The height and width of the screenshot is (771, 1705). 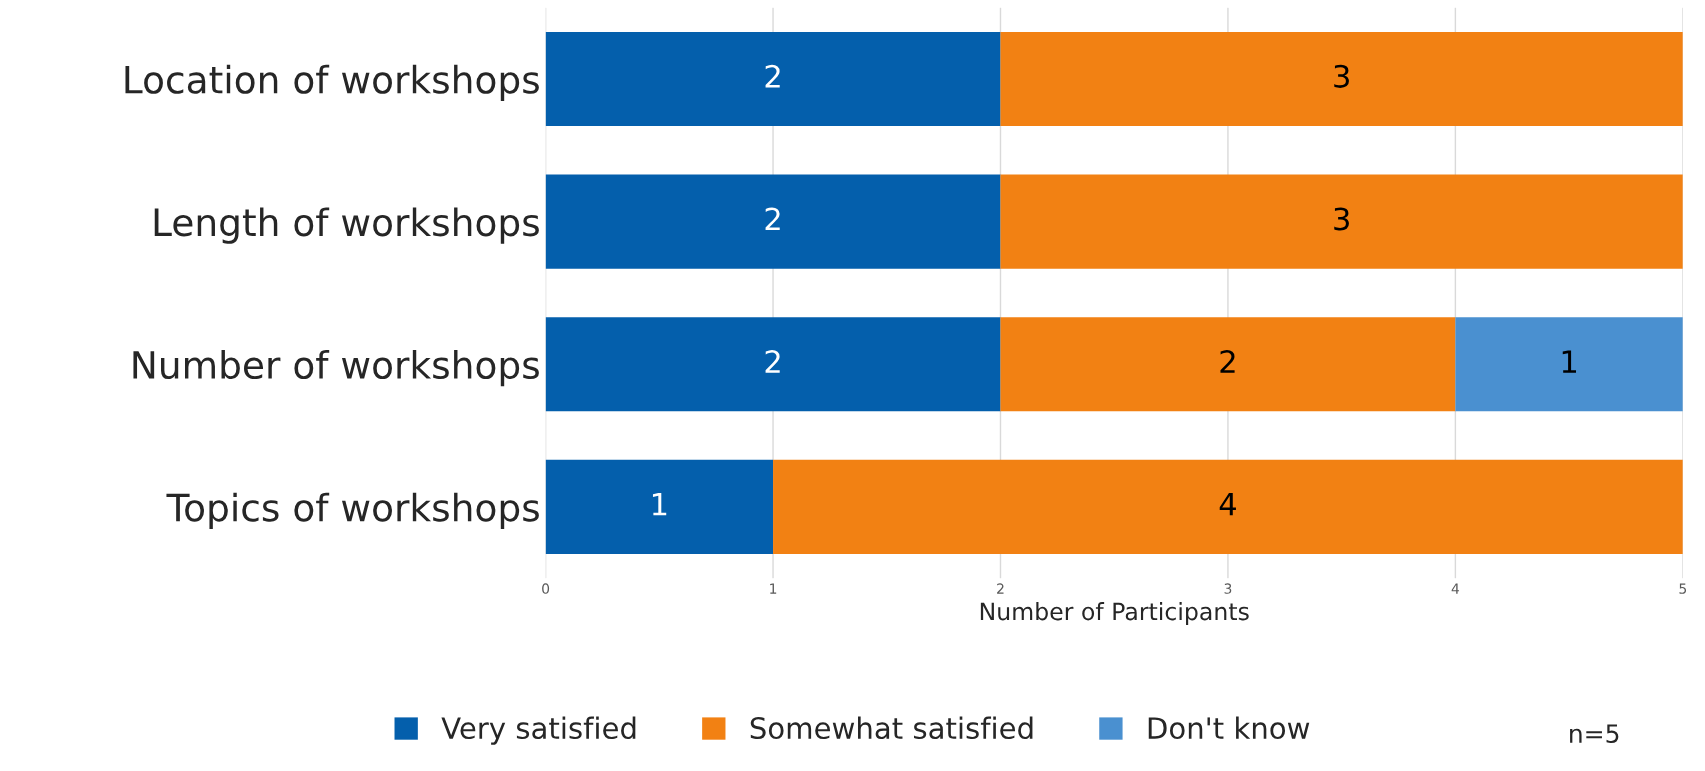 I want to click on y-tick-label: Location of workshops, so click(x=332, y=83).